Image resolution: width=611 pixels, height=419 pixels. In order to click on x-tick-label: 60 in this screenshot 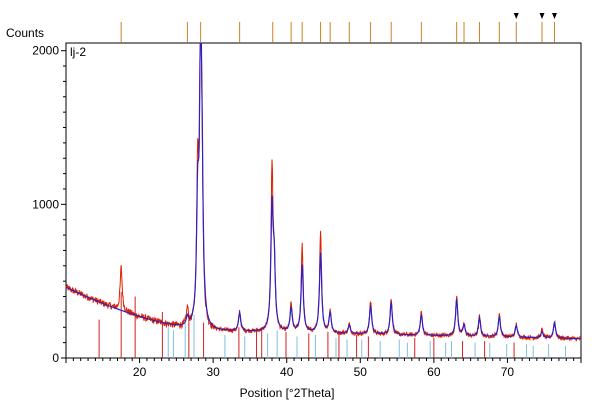, I will do `click(434, 372)`.